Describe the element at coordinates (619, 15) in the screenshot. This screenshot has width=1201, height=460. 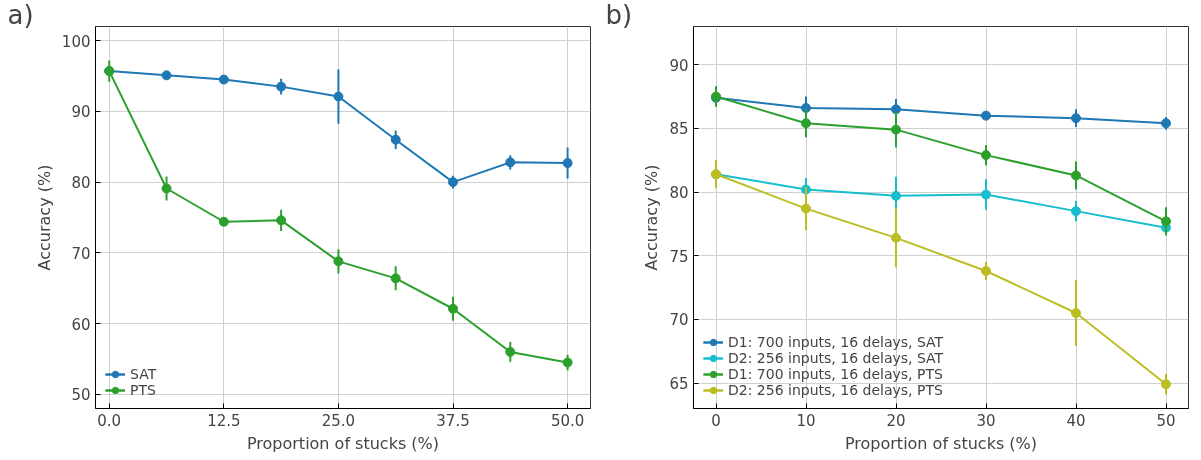
I see `text: b)` at that location.